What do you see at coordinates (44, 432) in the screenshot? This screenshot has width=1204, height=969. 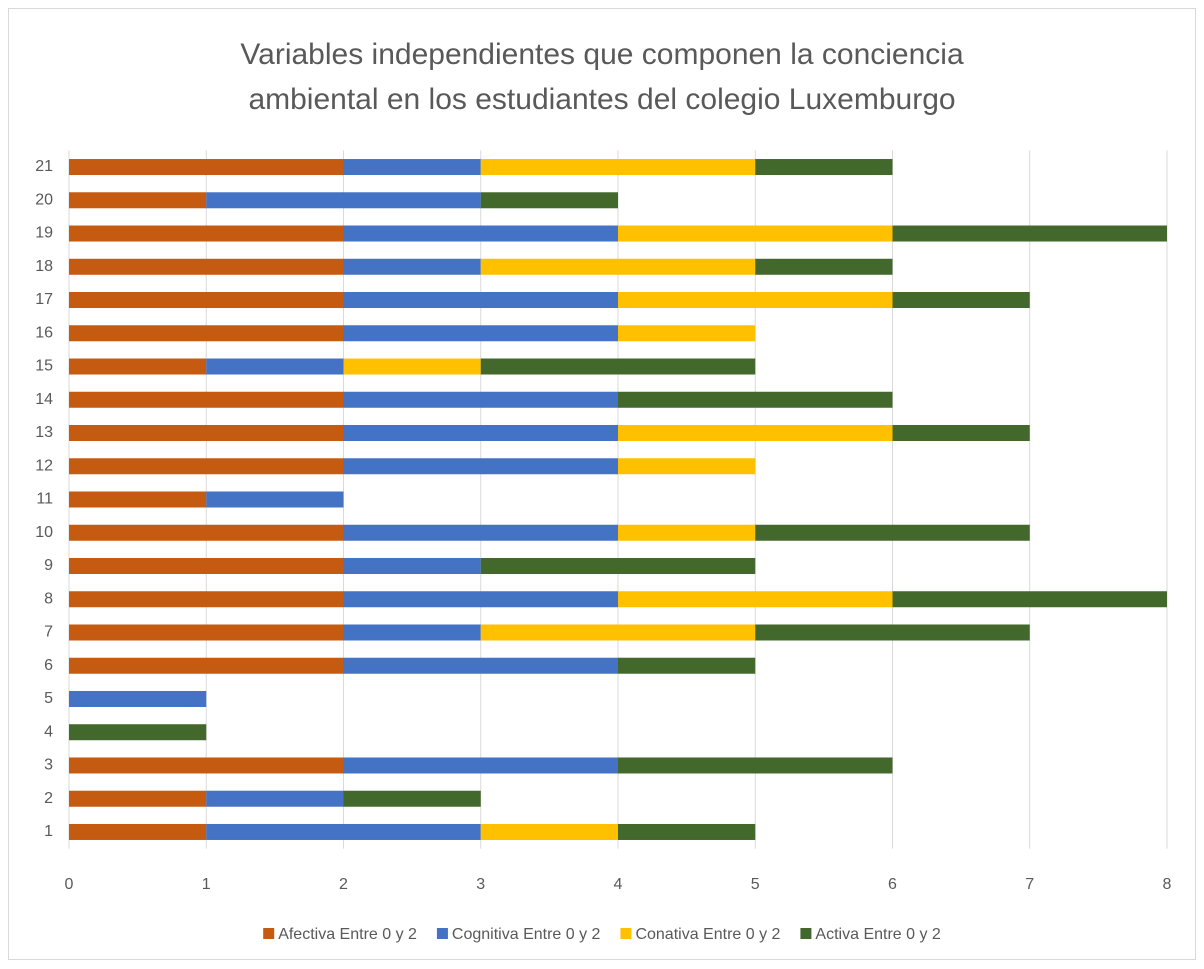 I see `y-tick-label: 13` at bounding box center [44, 432].